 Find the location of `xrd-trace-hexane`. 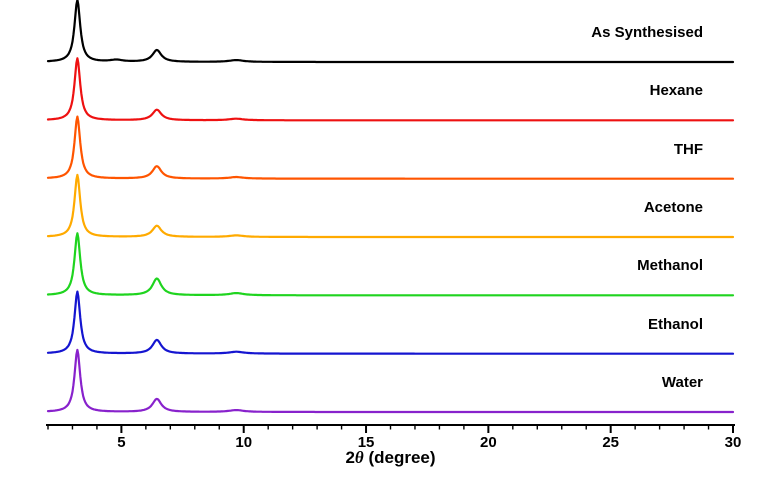

xrd-trace-hexane is located at coordinates (390, 89).